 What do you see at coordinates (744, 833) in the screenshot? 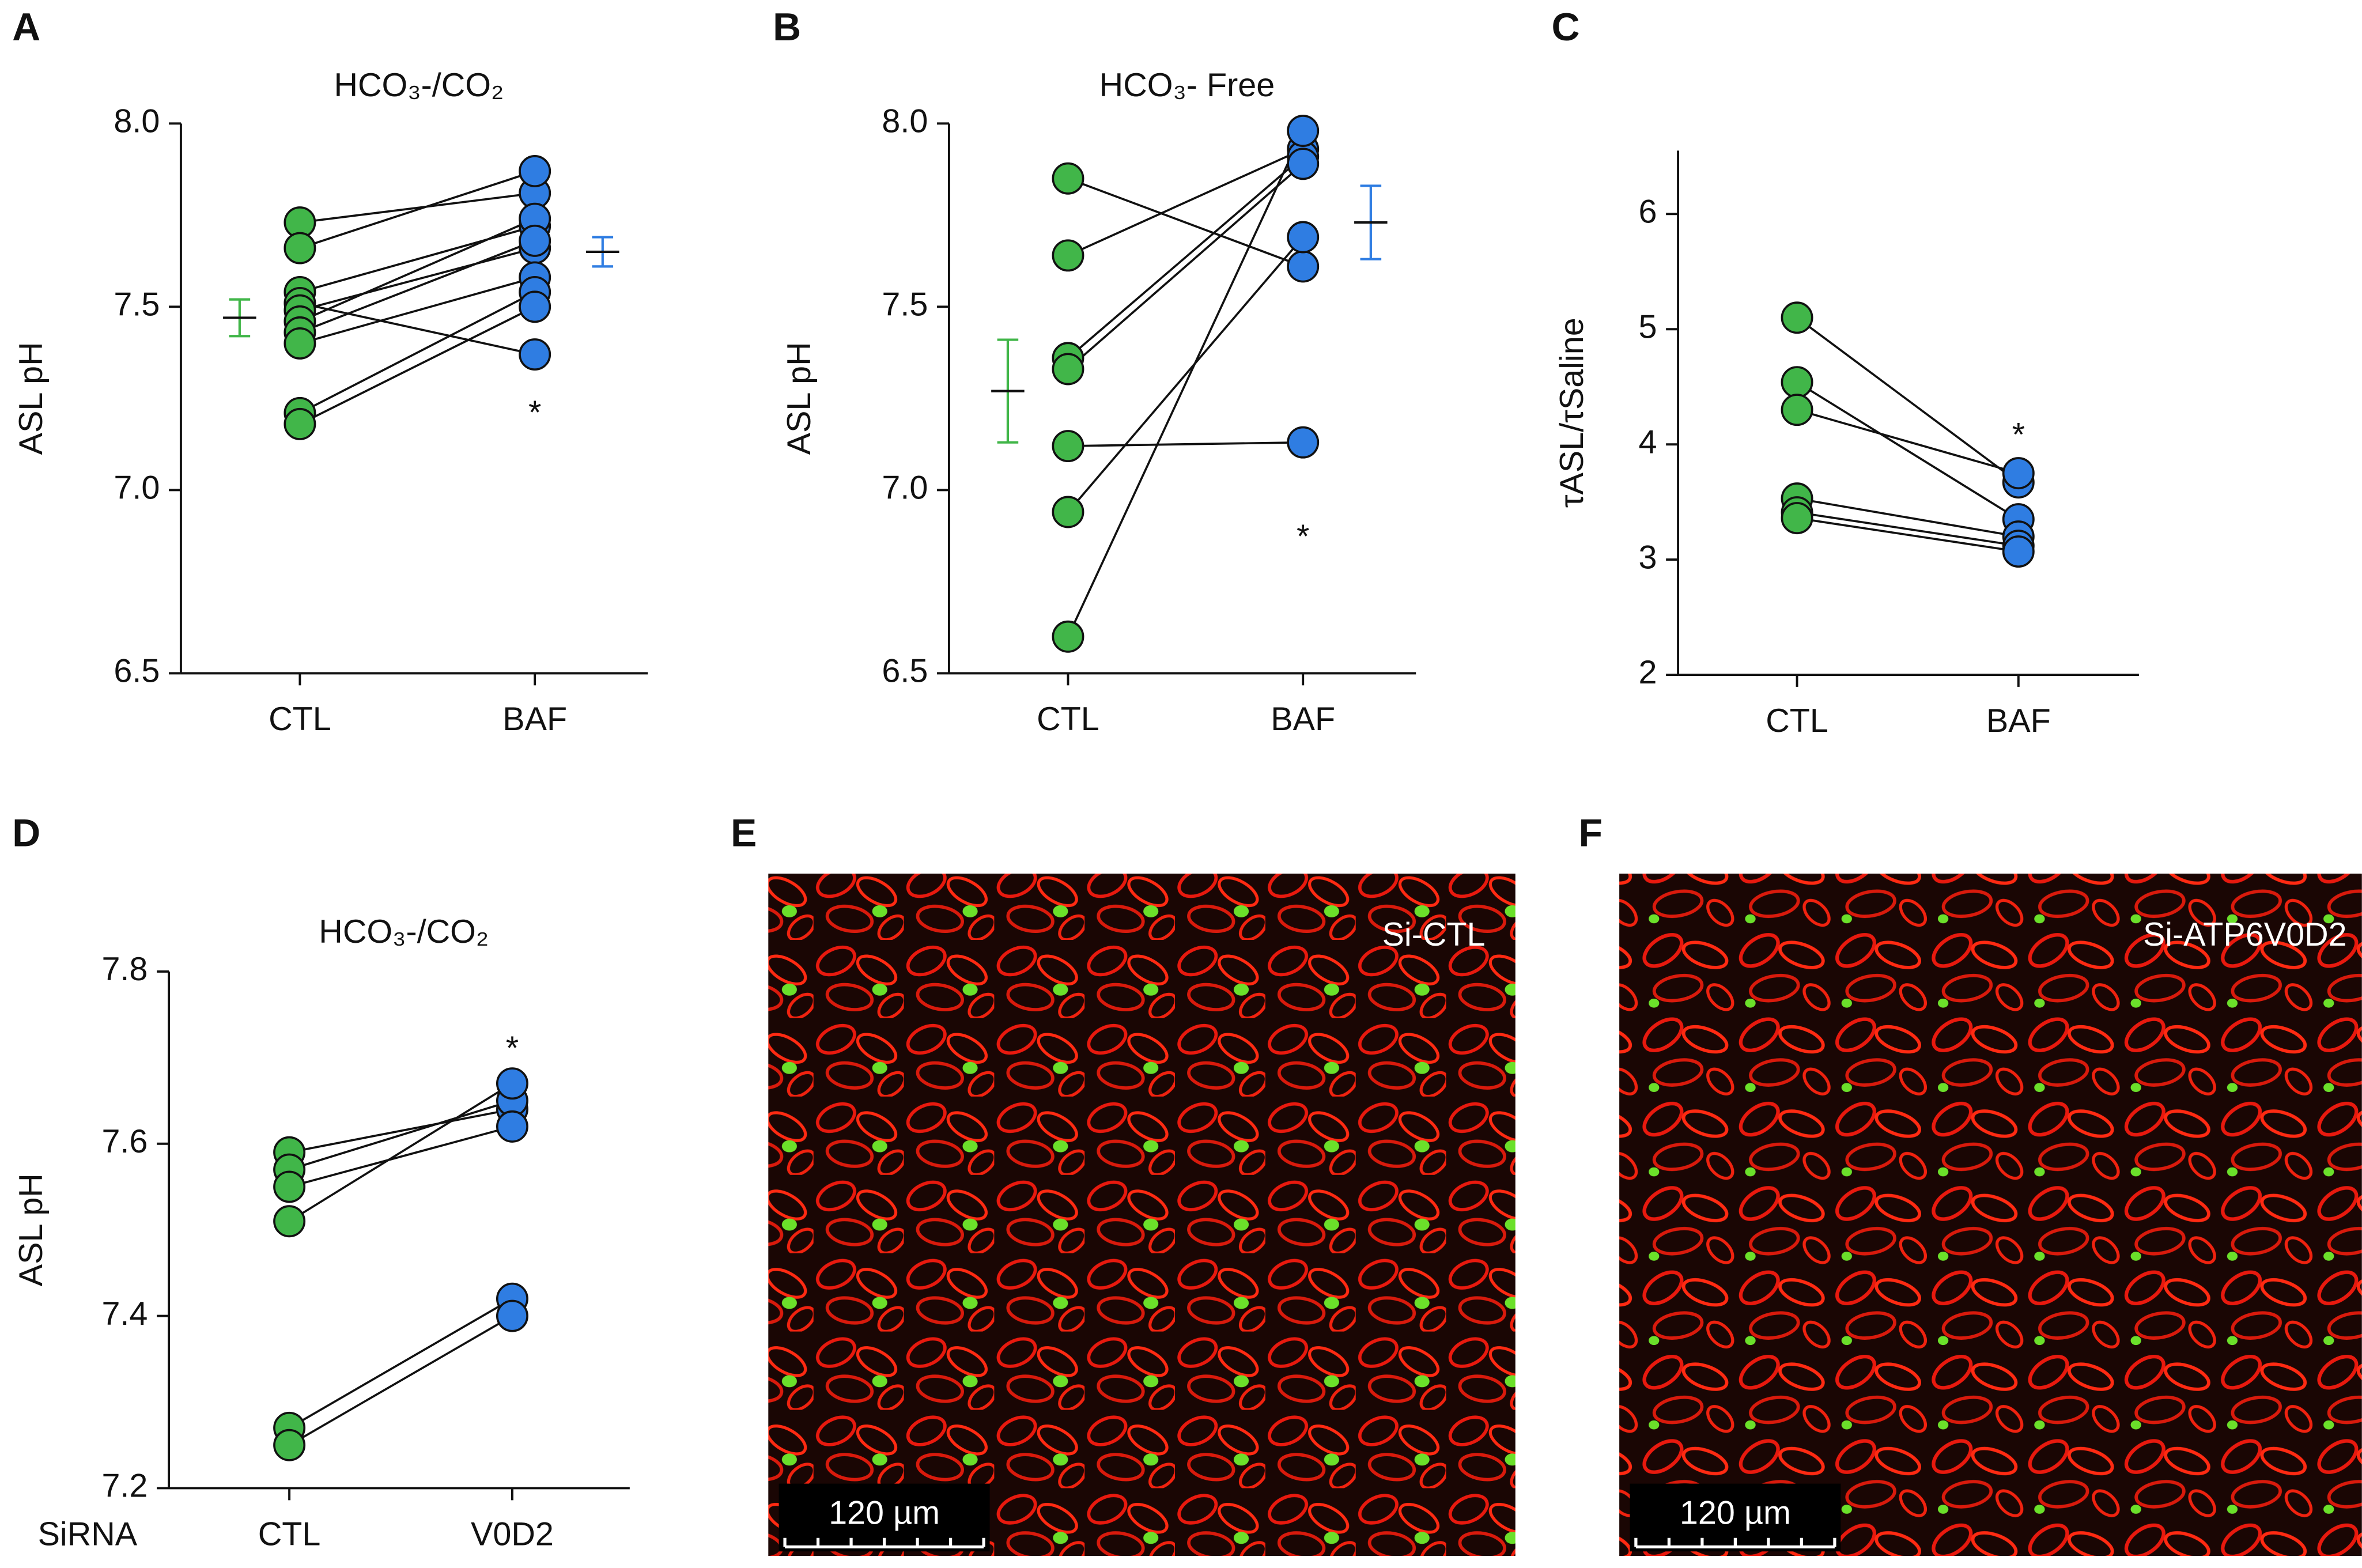
I see `panel-letter: E` at bounding box center [744, 833].